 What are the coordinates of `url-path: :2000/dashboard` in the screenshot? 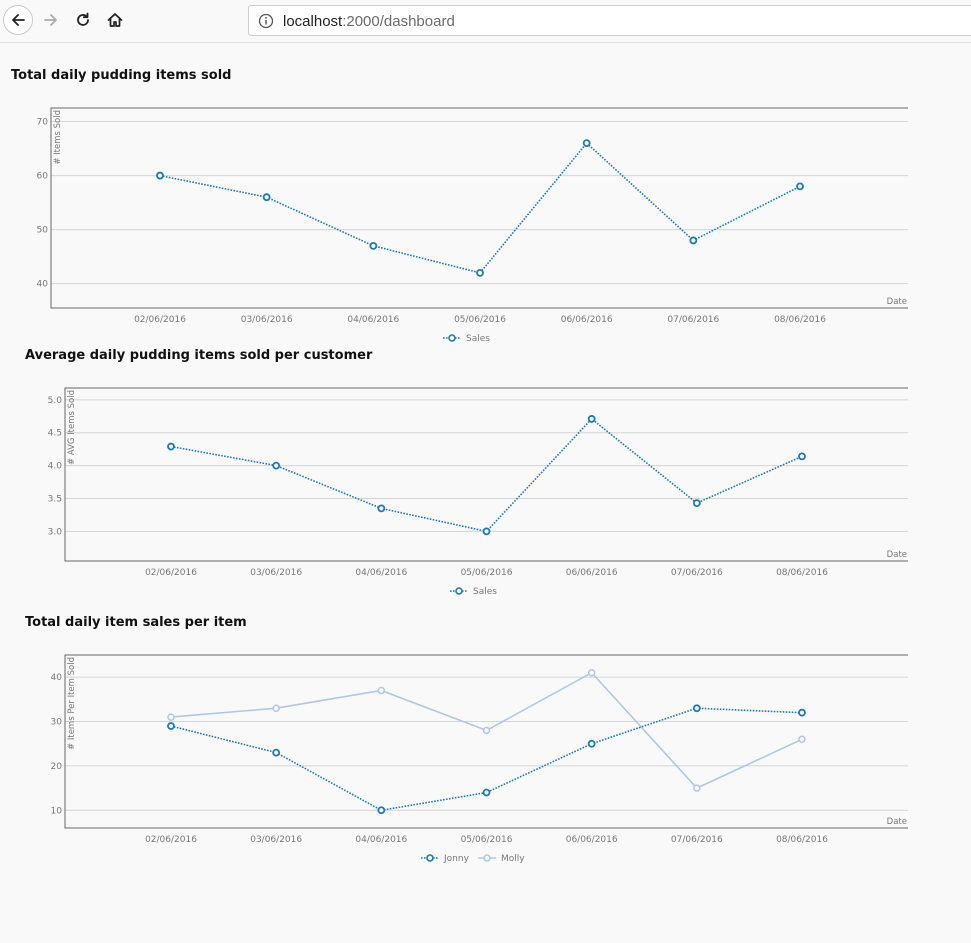 It's located at (398, 21).